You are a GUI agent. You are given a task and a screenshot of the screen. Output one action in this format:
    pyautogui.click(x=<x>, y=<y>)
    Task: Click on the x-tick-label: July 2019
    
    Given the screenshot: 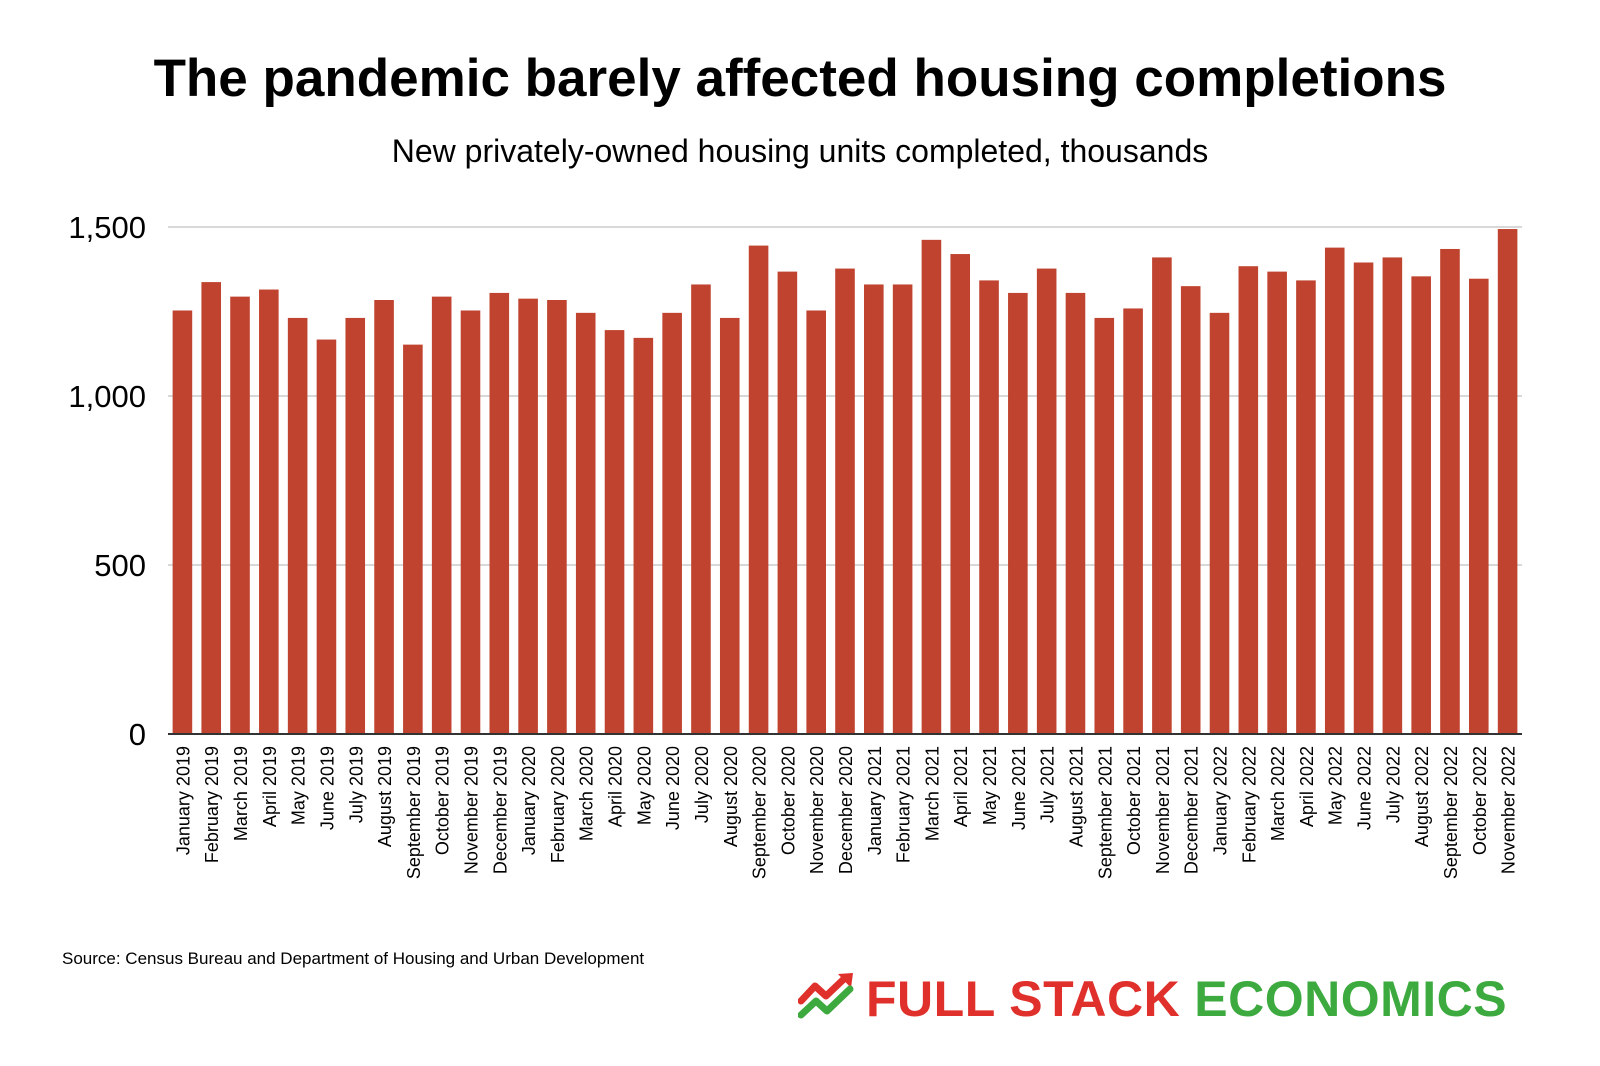 What is the action you would take?
    pyautogui.click(x=356, y=784)
    